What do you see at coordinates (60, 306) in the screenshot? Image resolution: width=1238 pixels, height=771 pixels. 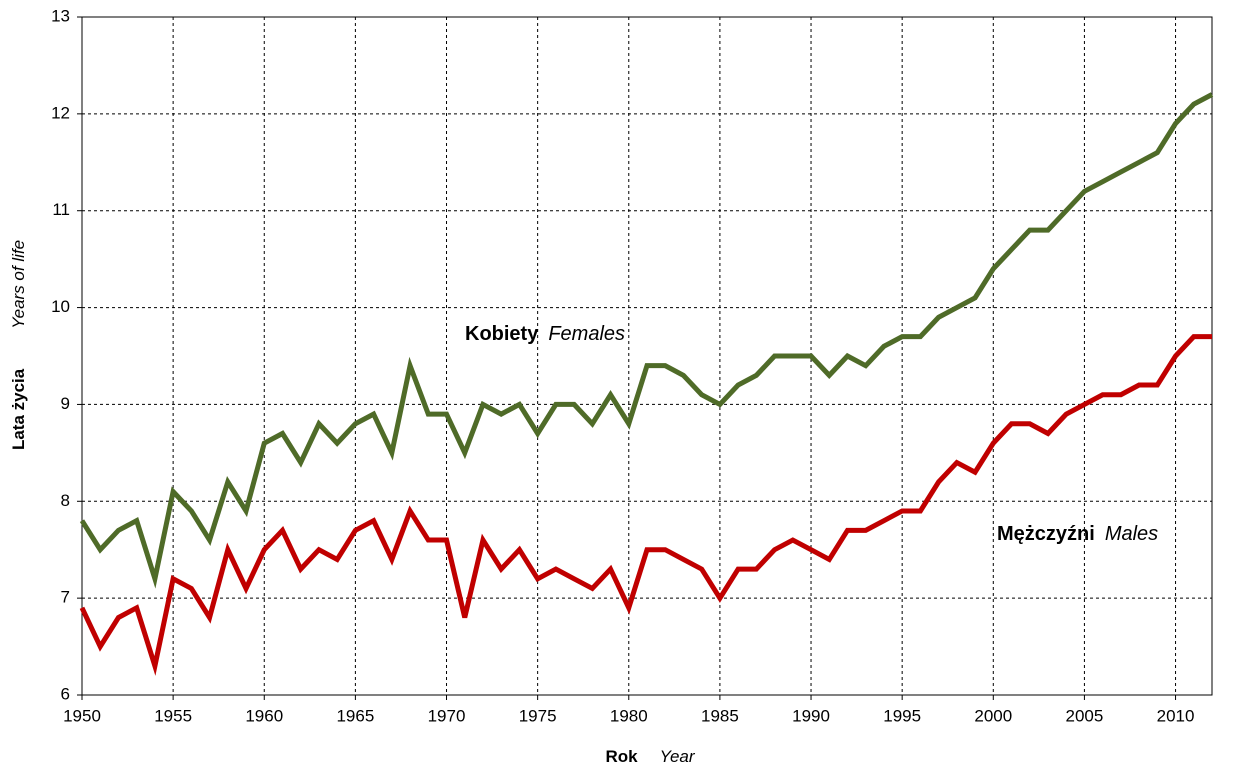 I see `y-tick-label: 10` at bounding box center [60, 306].